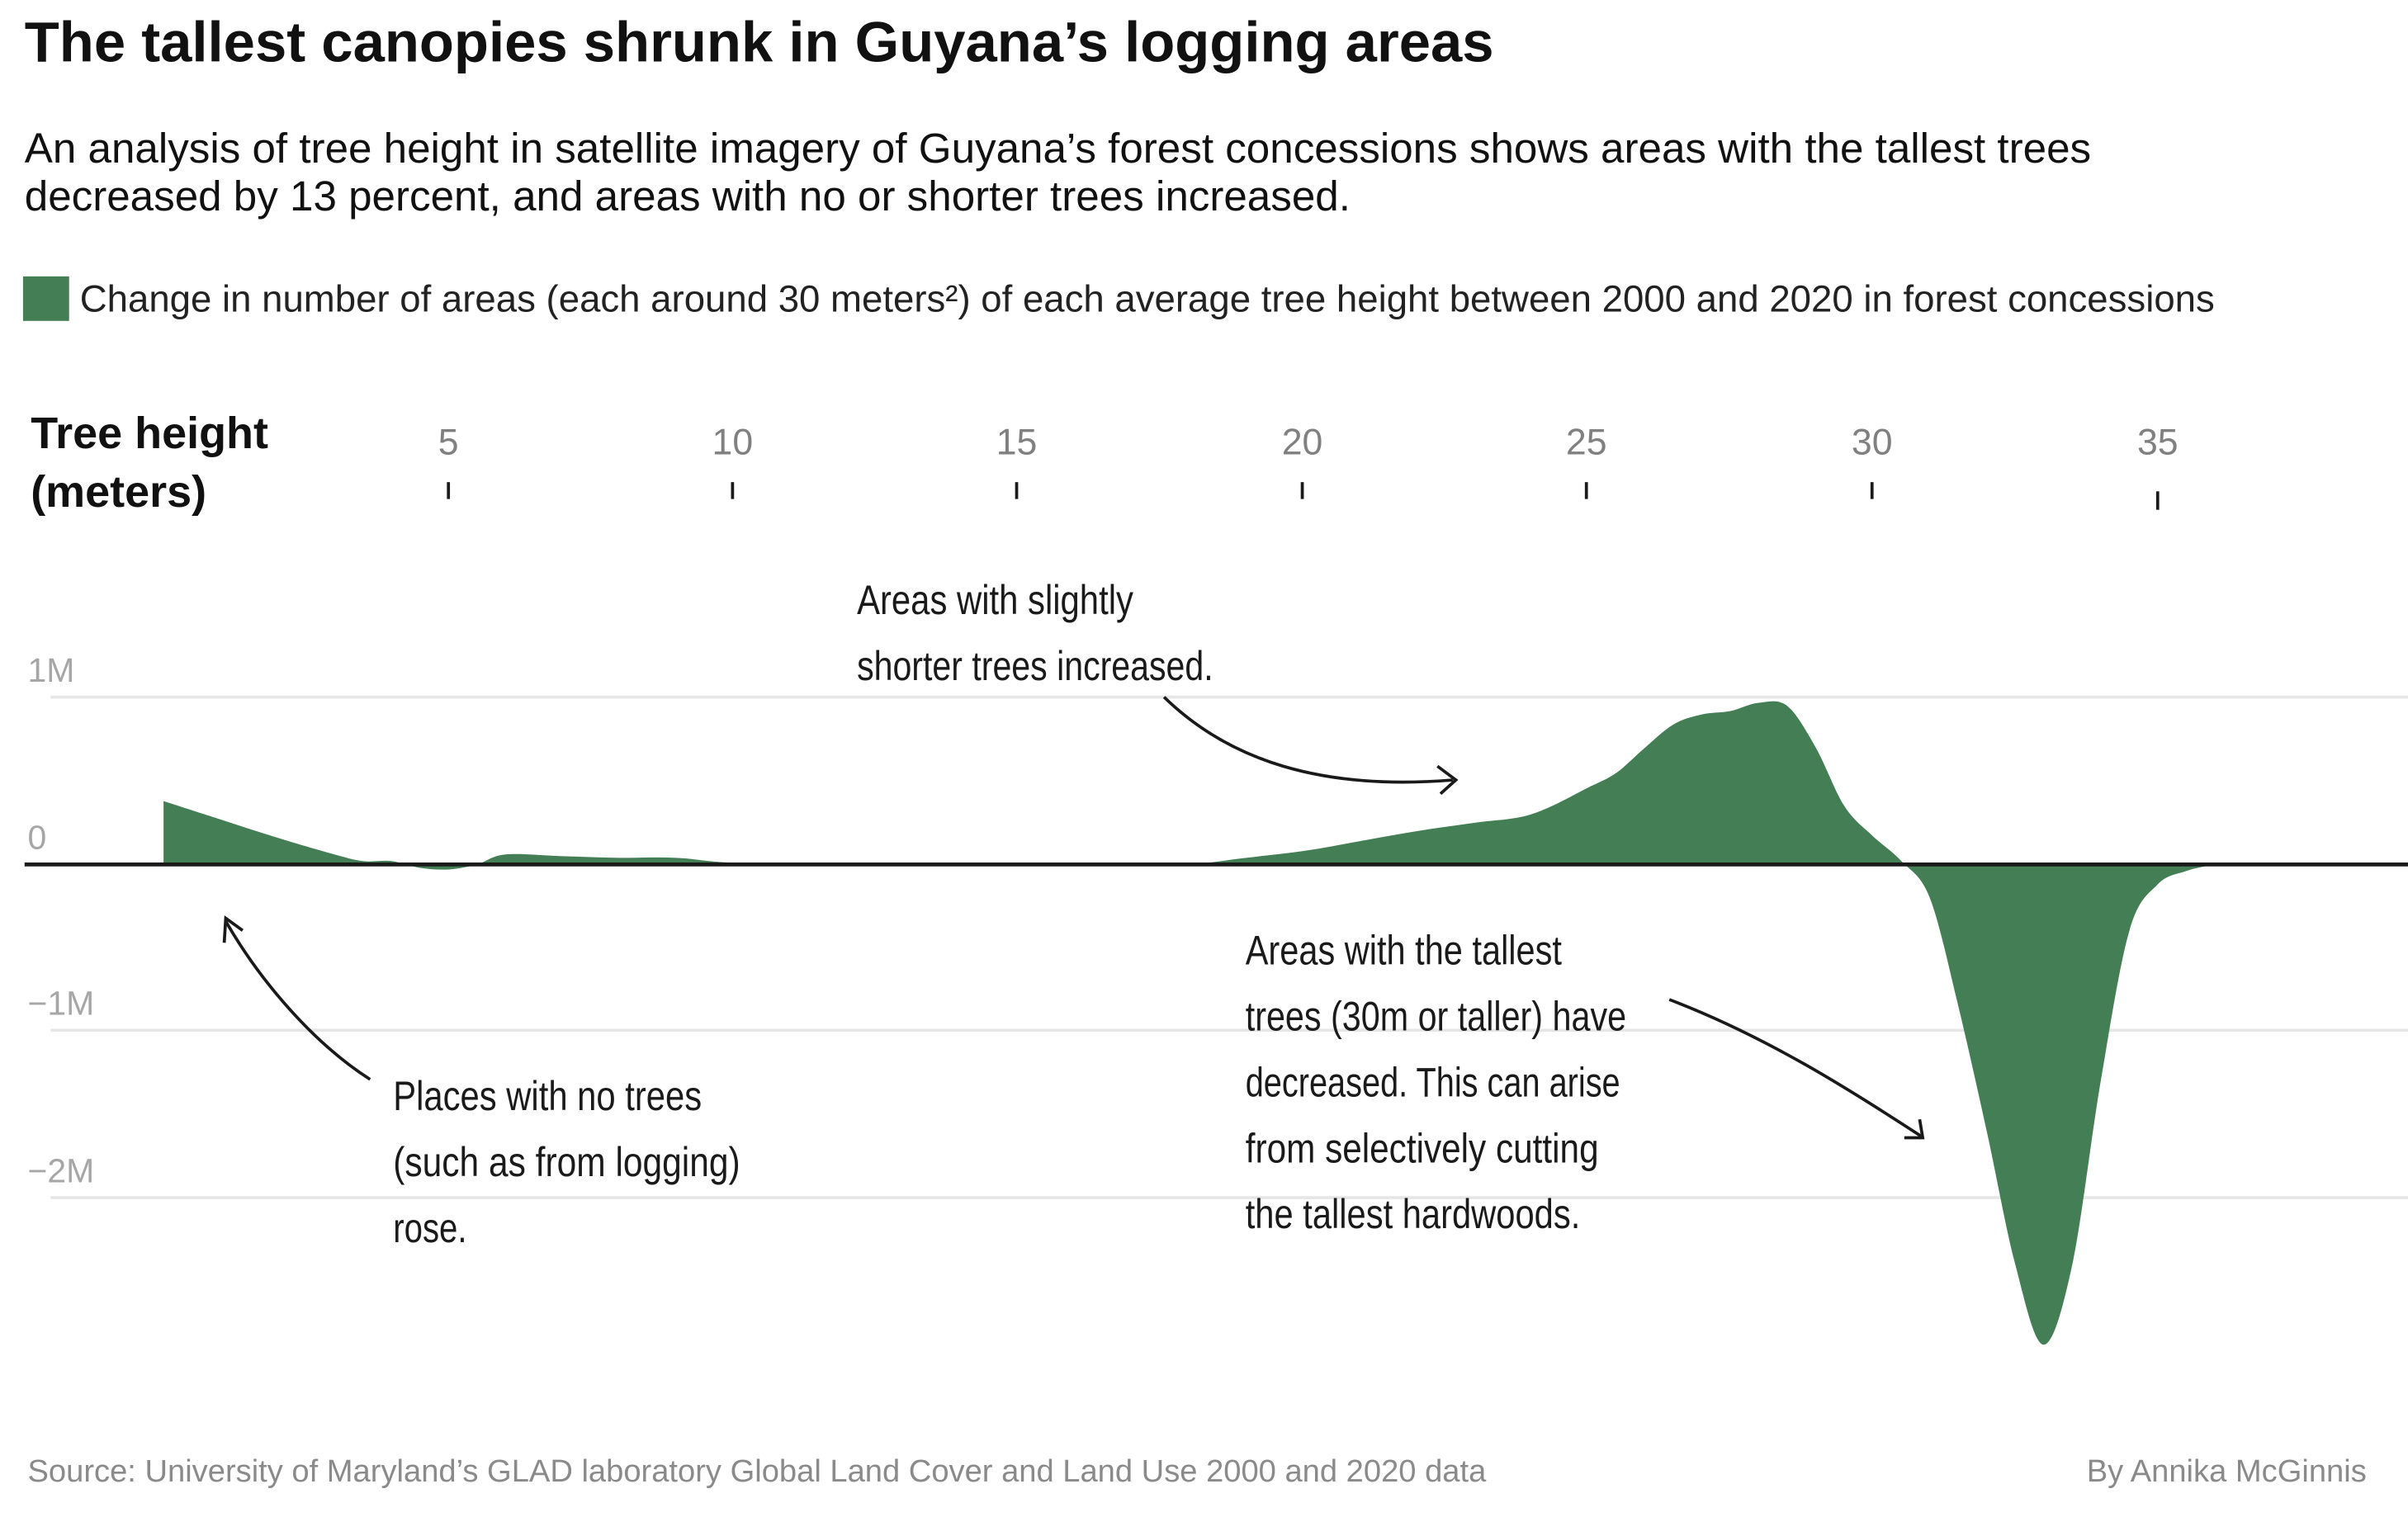 The width and height of the screenshot is (2408, 1517). What do you see at coordinates (1872, 443) in the screenshot?
I see `x-tick-label: 30` at bounding box center [1872, 443].